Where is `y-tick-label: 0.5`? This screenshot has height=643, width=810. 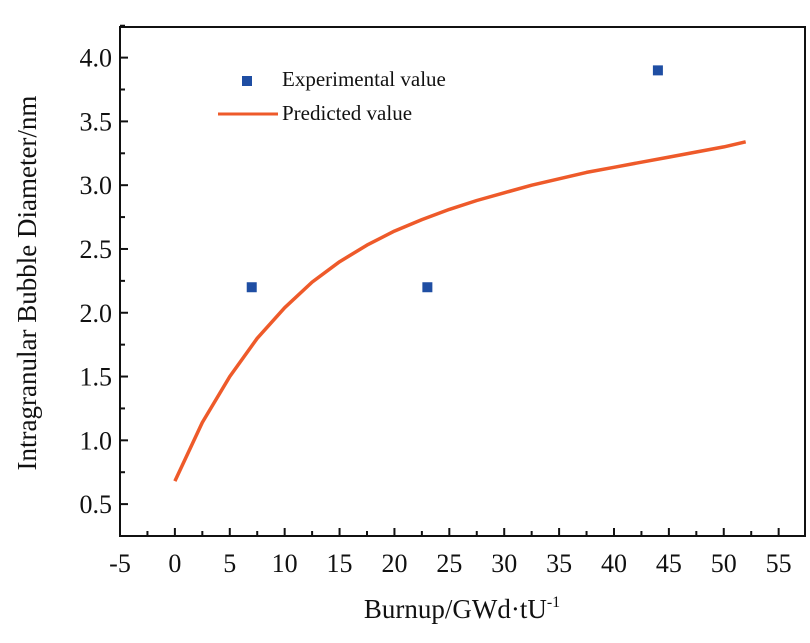
y-tick-label: 0.5 is located at coordinates (96, 504).